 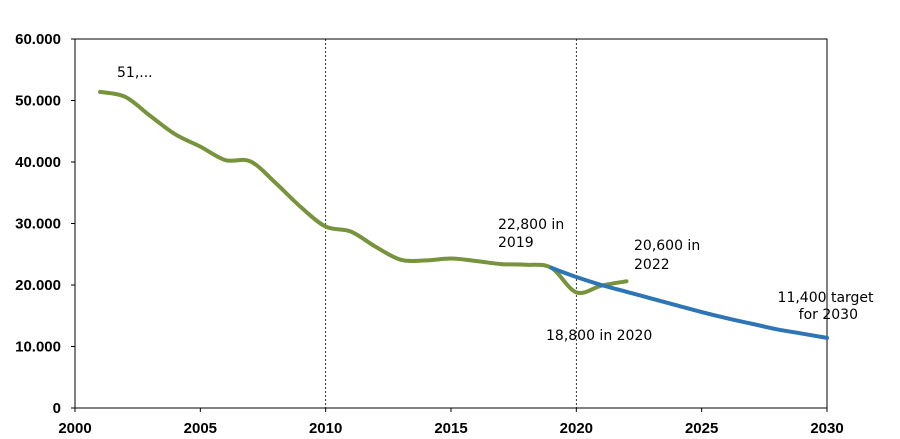 What do you see at coordinates (200, 428) in the screenshot?
I see `x-tick-label: 2005` at bounding box center [200, 428].